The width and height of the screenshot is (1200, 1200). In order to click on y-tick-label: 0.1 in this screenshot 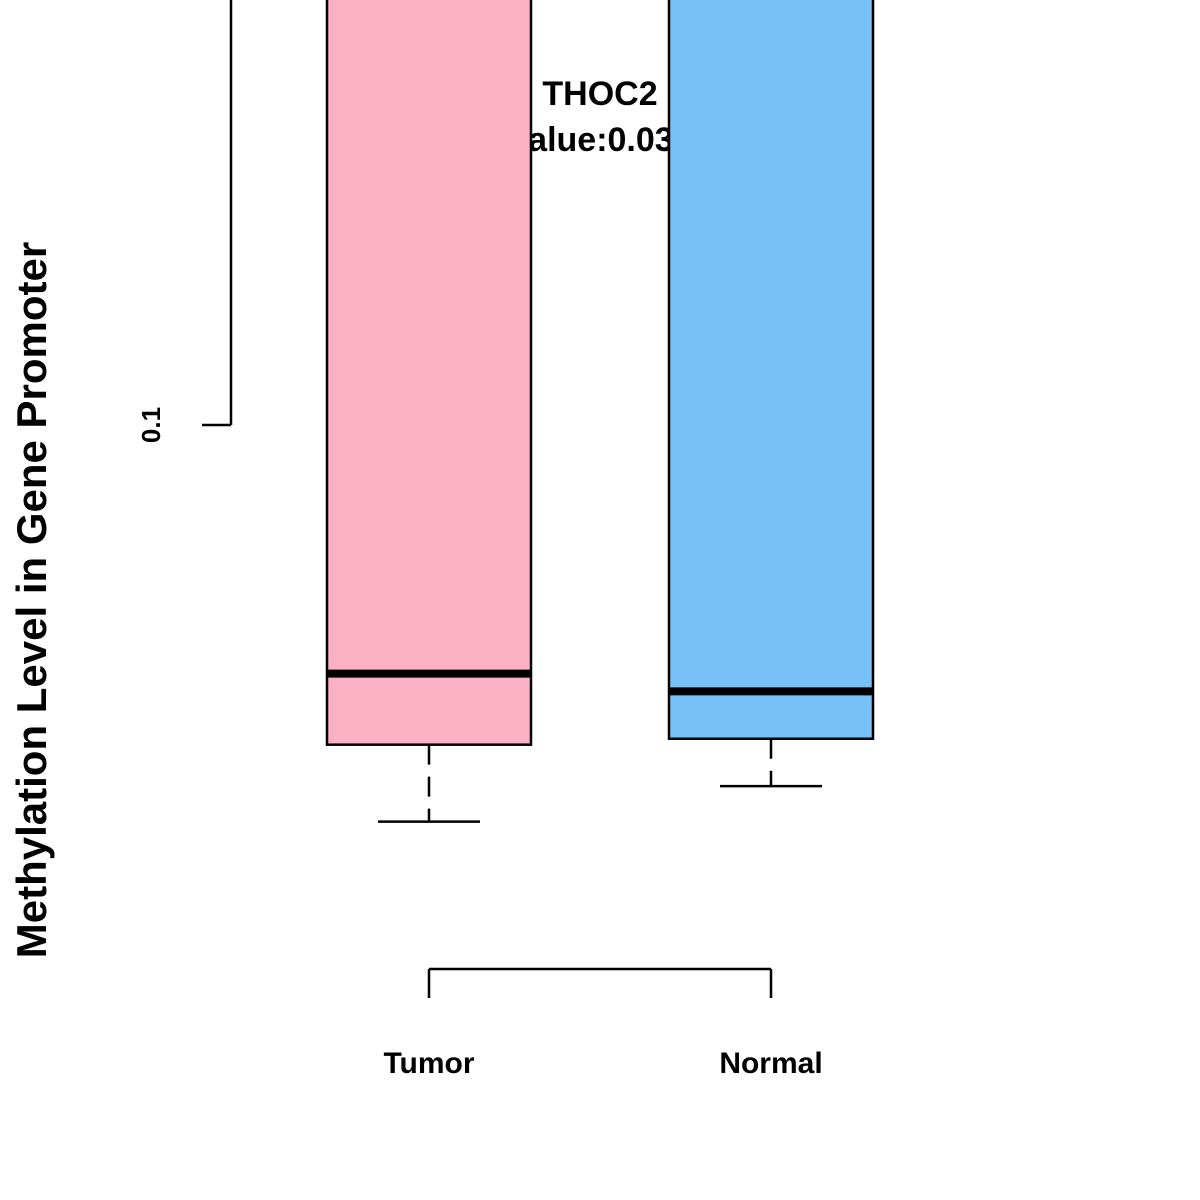, I will do `click(151, 425)`.